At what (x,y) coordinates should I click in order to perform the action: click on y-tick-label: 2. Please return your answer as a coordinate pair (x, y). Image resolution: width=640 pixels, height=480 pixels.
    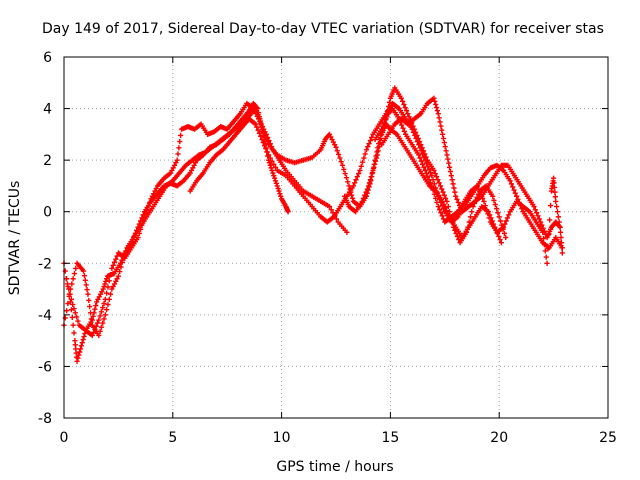
    Looking at the image, I should click on (47, 161).